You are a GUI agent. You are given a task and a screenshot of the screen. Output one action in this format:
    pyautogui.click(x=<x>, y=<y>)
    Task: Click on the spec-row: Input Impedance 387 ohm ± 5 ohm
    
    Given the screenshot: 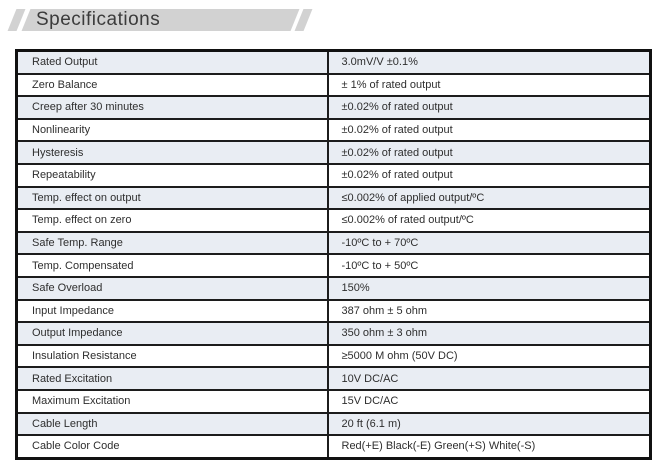 What is the action you would take?
    pyautogui.click(x=333, y=310)
    